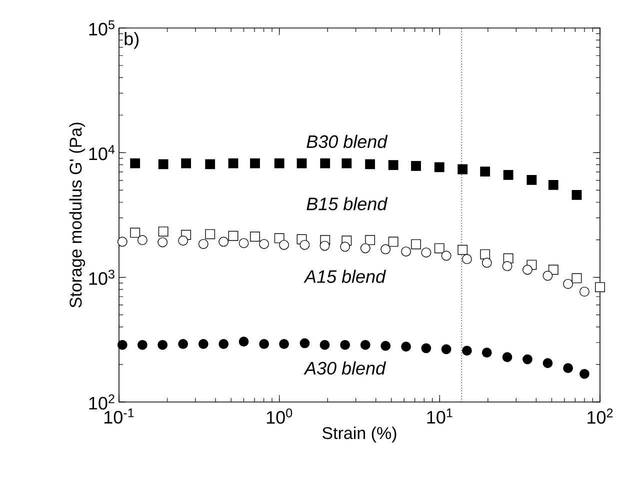 The width and height of the screenshot is (622, 478). Describe the element at coordinates (131, 40) in the screenshot. I see `annotation: b)` at that location.